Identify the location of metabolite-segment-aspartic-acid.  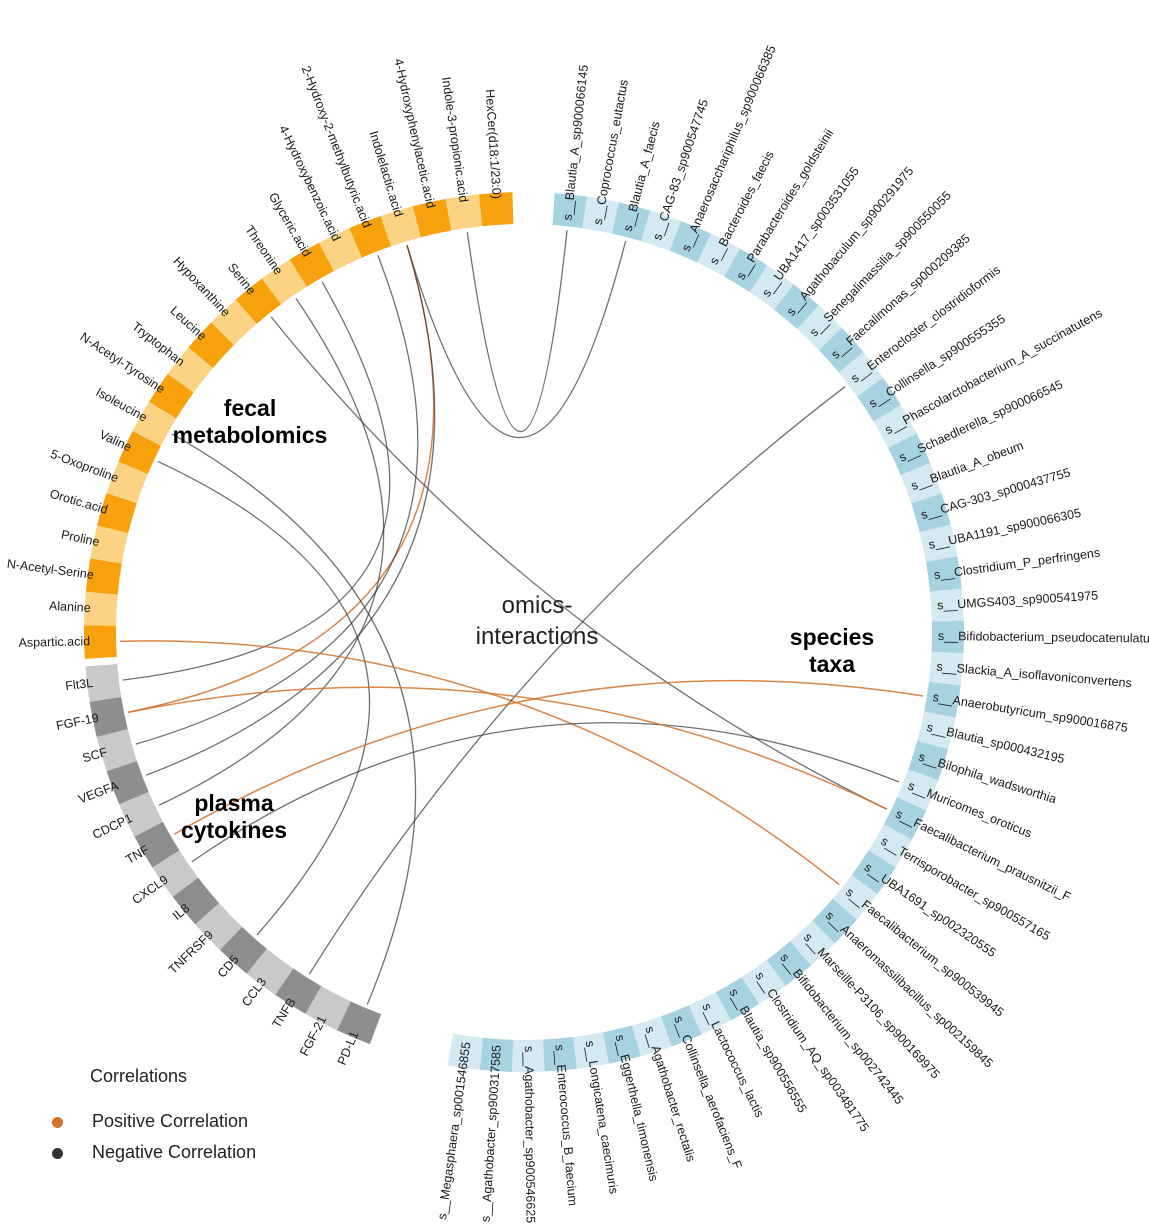
(100, 642).